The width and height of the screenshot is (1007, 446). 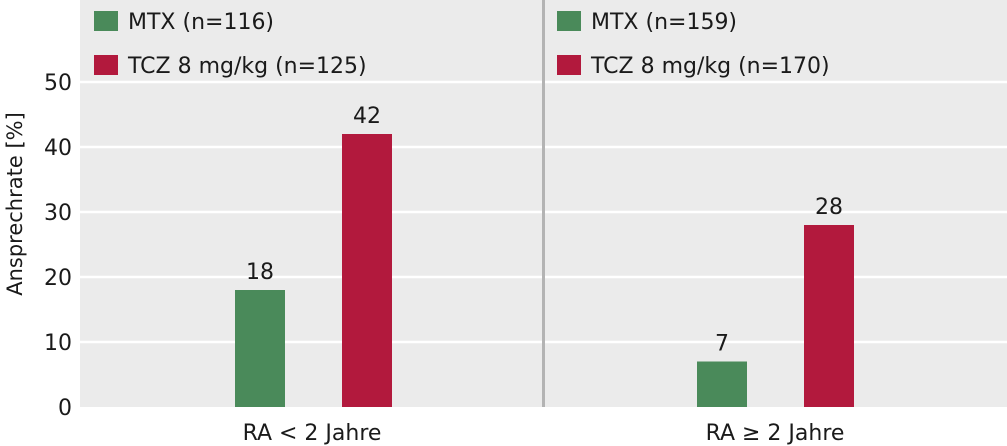 I want to click on x-axis: RA < 2 Jahre RA ≥ 2 Jahre, so click(x=544, y=433).